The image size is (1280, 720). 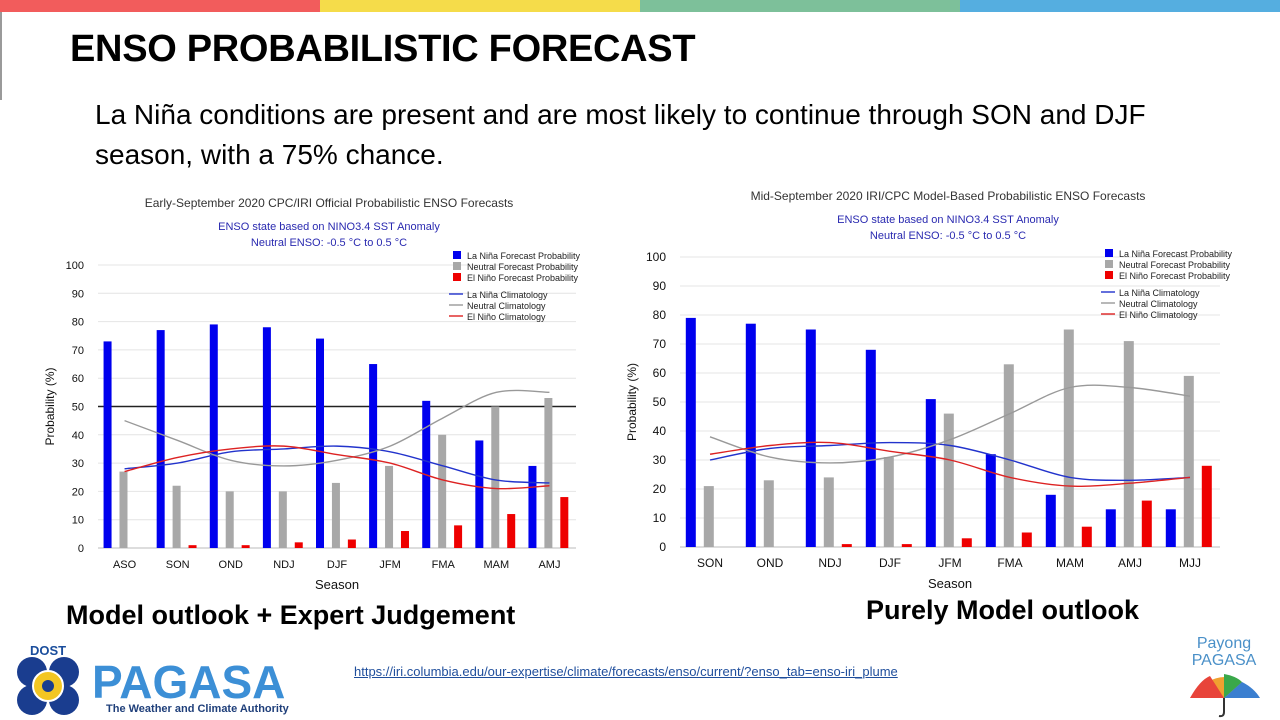 I want to click on x-tick-label: SON, so click(x=710, y=563).